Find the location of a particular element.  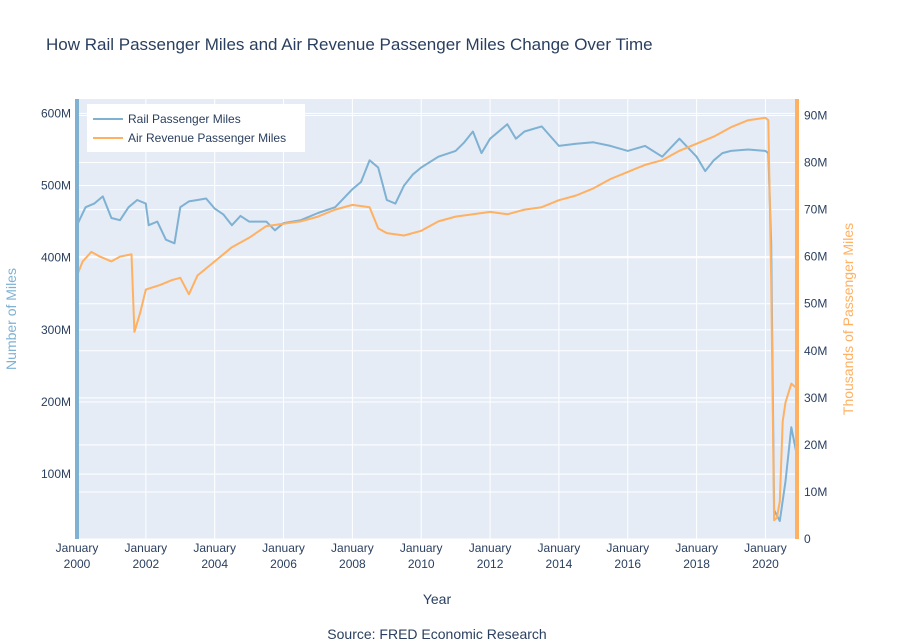

legend-label-air: Air Revenue Passenger Miles is located at coordinates (207, 138).